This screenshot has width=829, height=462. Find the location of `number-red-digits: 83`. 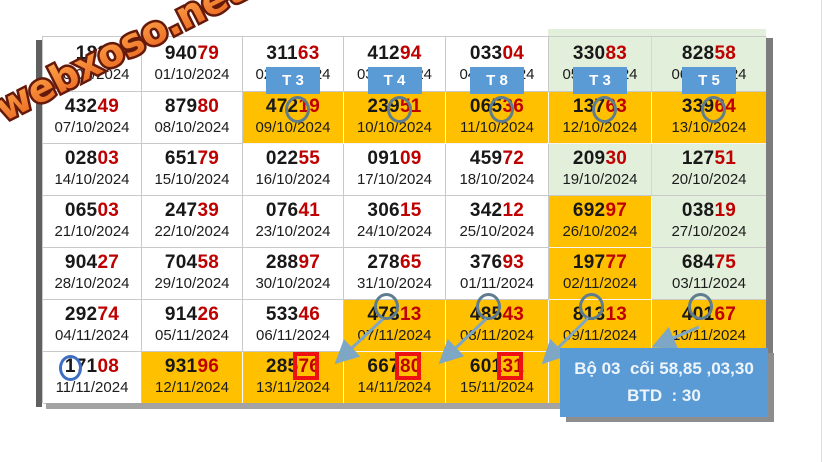

number-red-digits: 83 is located at coordinates (616, 53).